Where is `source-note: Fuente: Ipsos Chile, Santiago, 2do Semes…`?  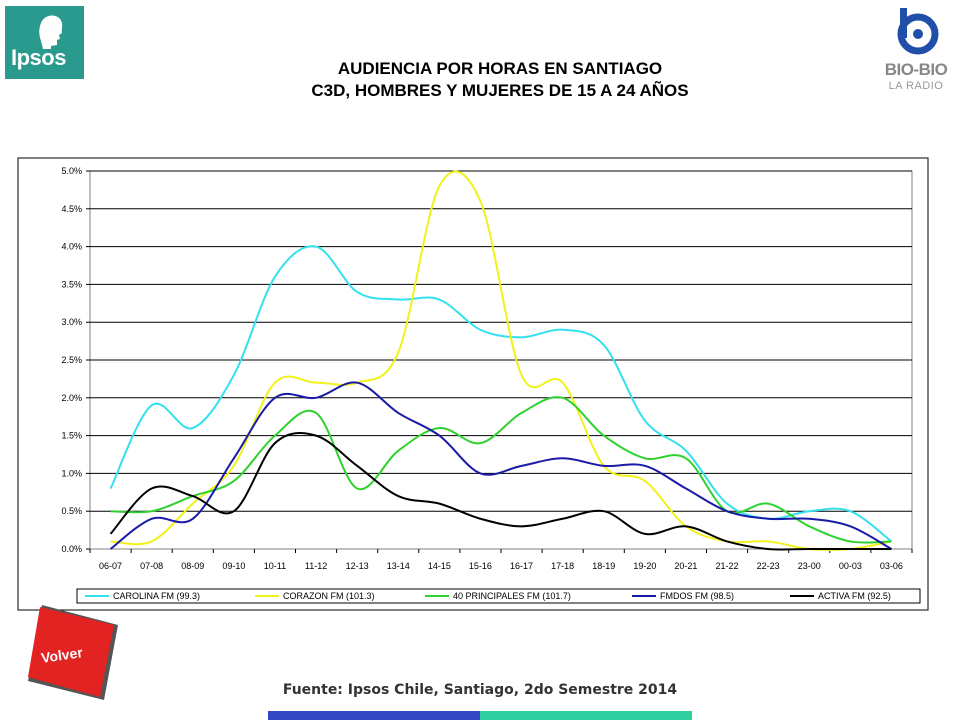 source-note: Fuente: Ipsos Chile, Santiago, 2do Semes… is located at coordinates (480, 690).